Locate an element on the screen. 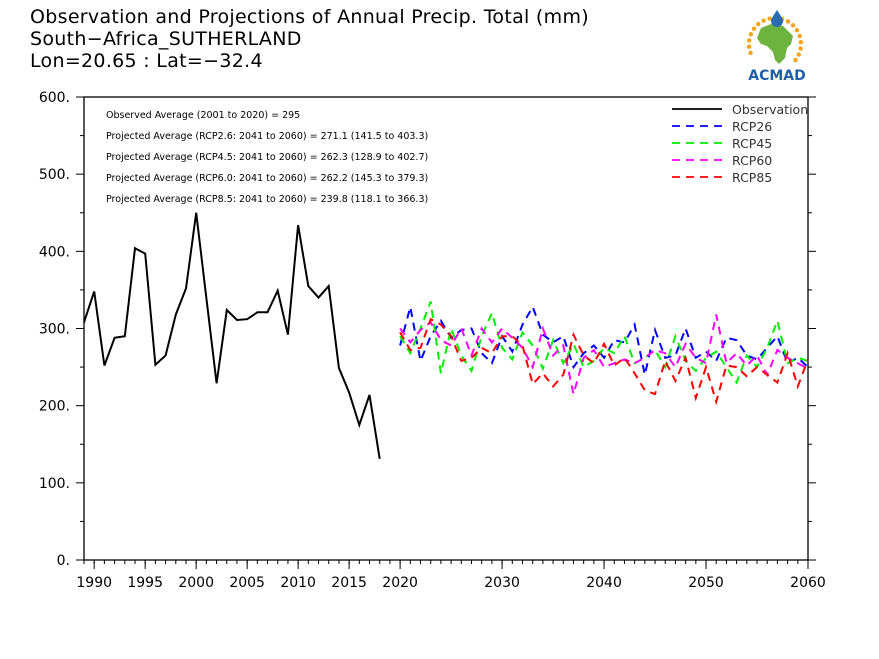  x-tick-label: 1995 is located at coordinates (145, 583).